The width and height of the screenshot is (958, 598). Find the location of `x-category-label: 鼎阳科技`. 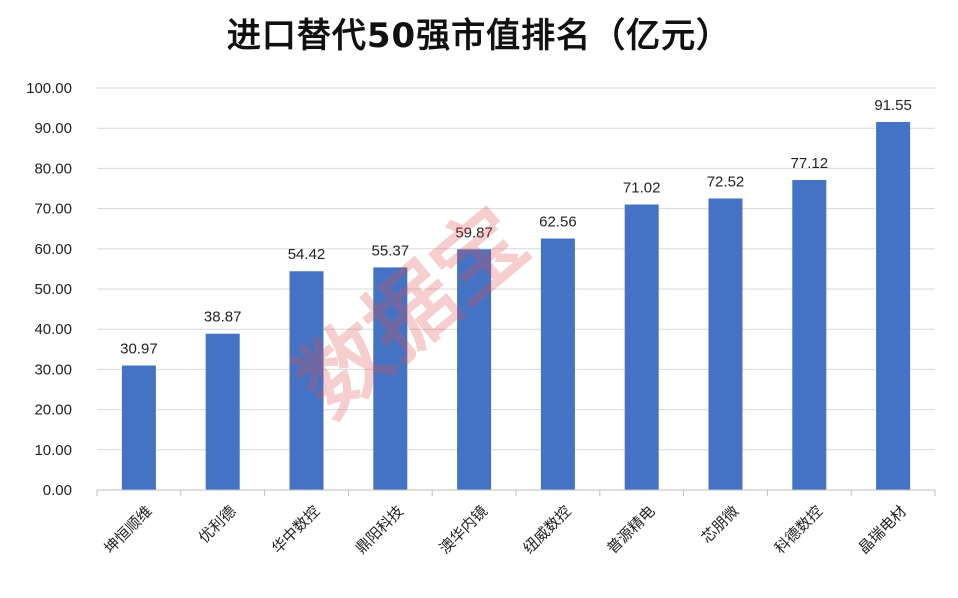

x-category-label: 鼎阳科技 is located at coordinates (379, 529).